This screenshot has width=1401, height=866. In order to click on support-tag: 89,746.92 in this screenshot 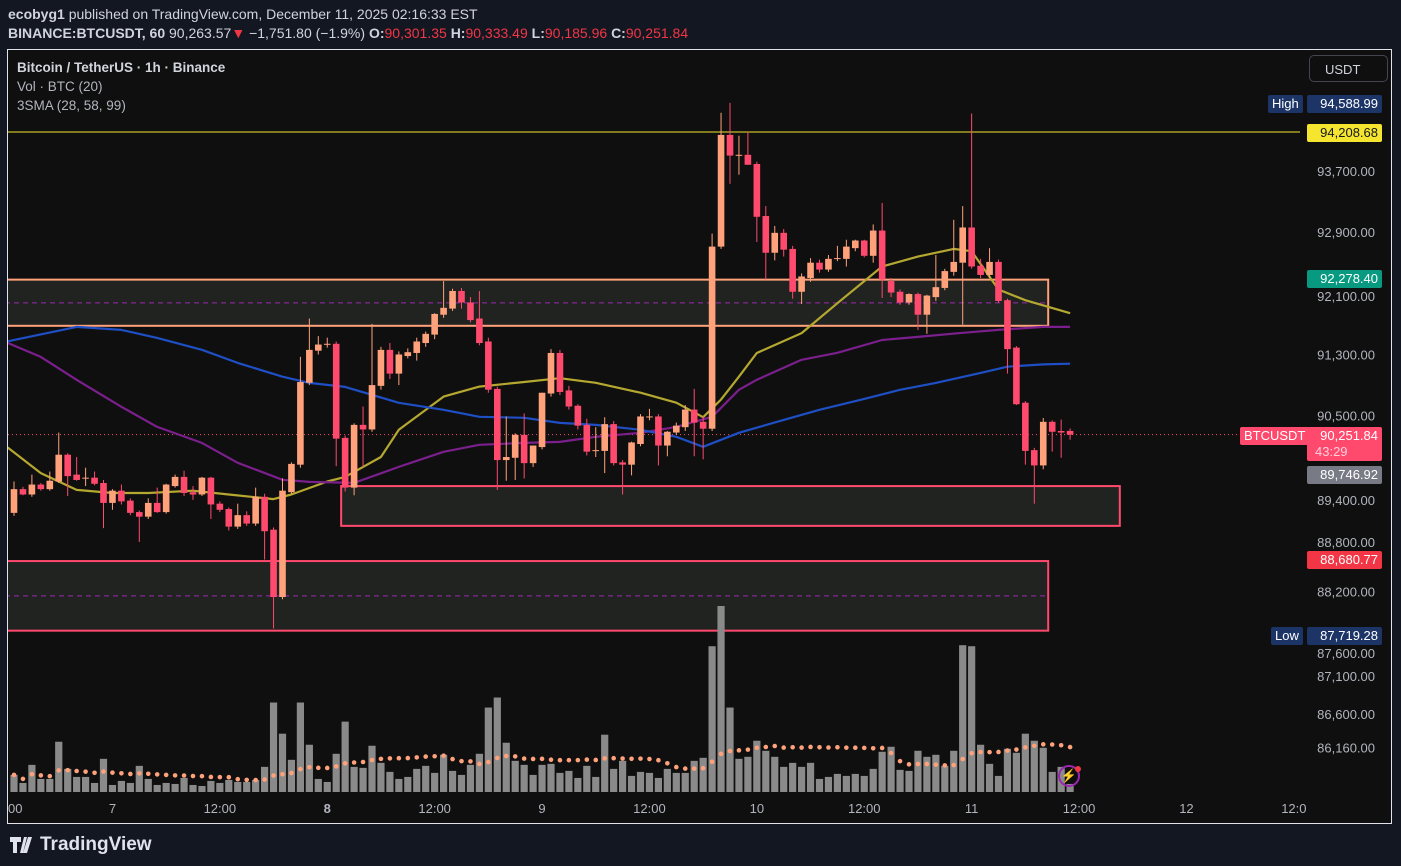, I will do `click(1344, 475)`.